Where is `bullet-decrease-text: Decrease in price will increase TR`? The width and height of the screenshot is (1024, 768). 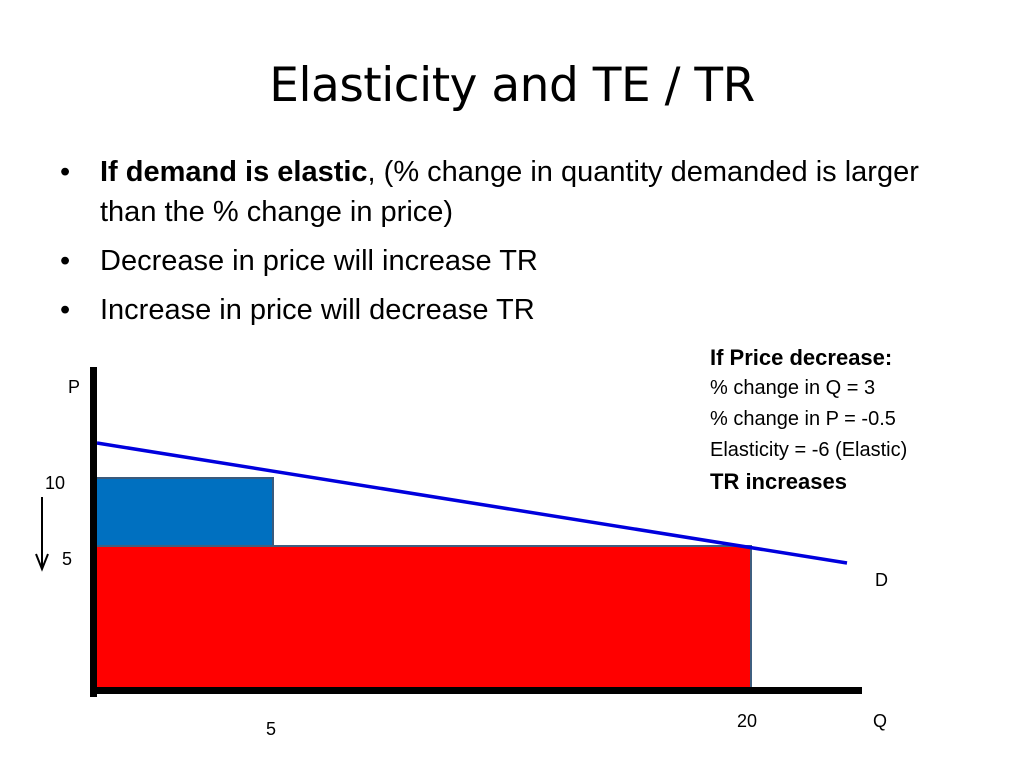 bullet-decrease-text: Decrease in price will increase TR is located at coordinates (319, 261).